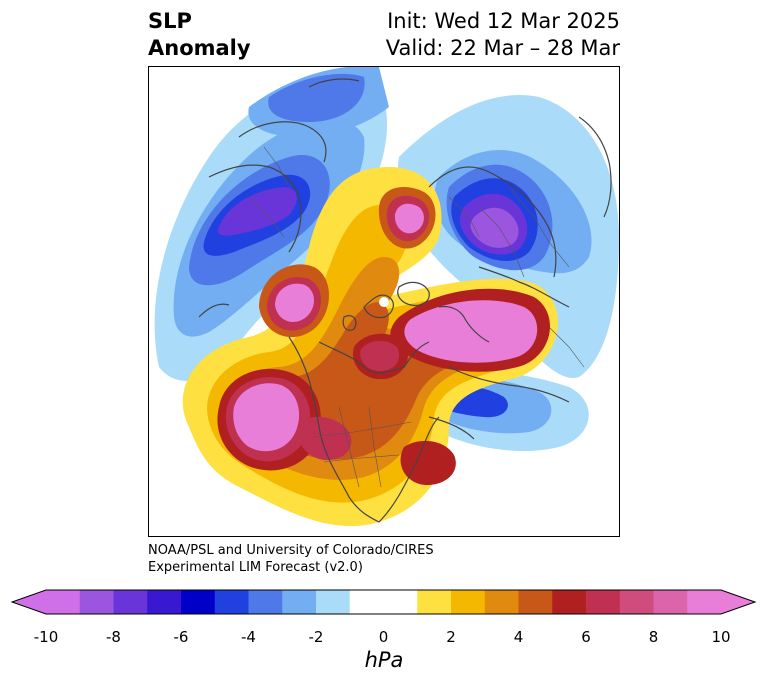  What do you see at coordinates (738, 602) in the screenshot?
I see `colorbar-over-arrow` at bounding box center [738, 602].